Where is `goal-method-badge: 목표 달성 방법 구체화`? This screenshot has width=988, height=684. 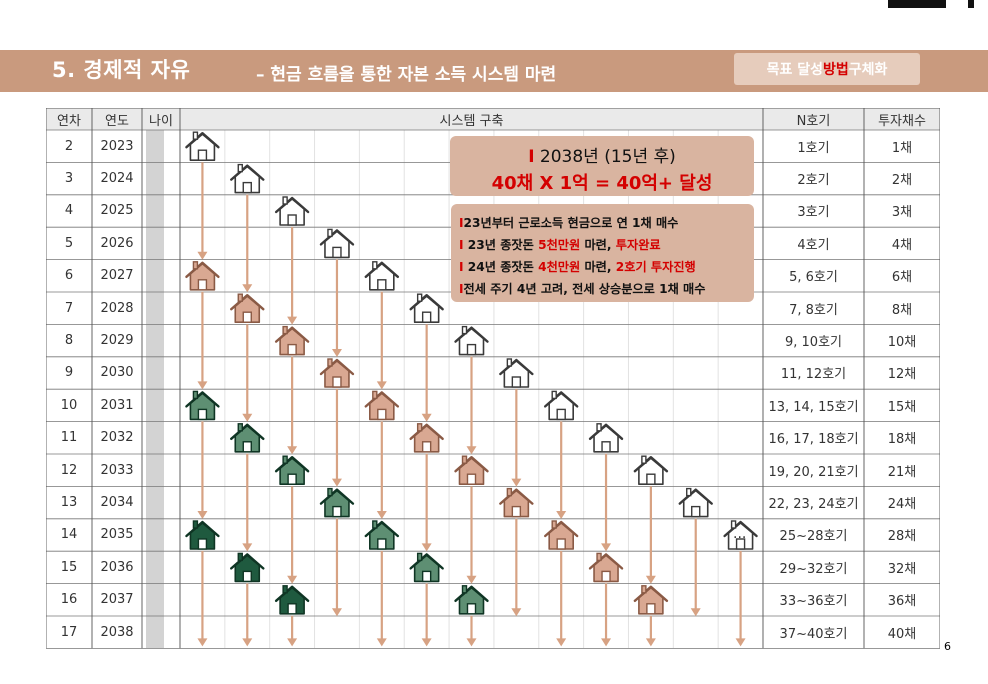
goal-method-badge: 목표 달성 방법 구체화 is located at coordinates (827, 69).